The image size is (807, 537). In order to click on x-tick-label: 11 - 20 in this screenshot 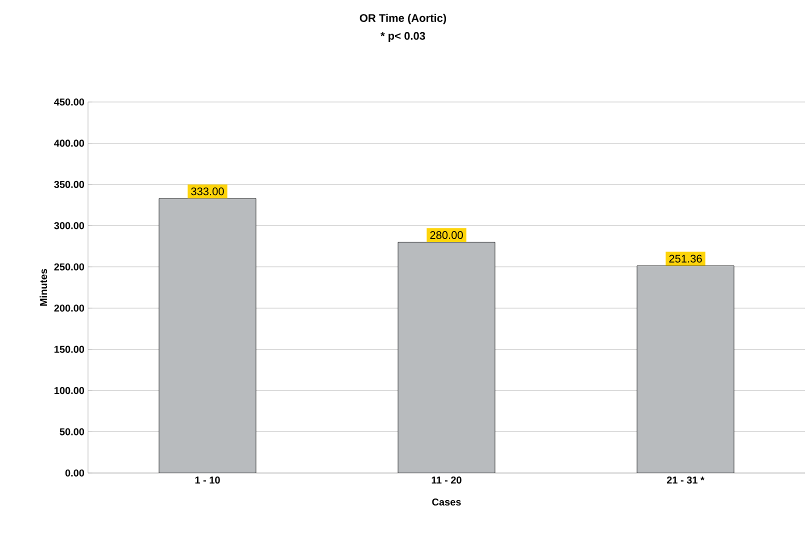, I will do `click(447, 480)`.